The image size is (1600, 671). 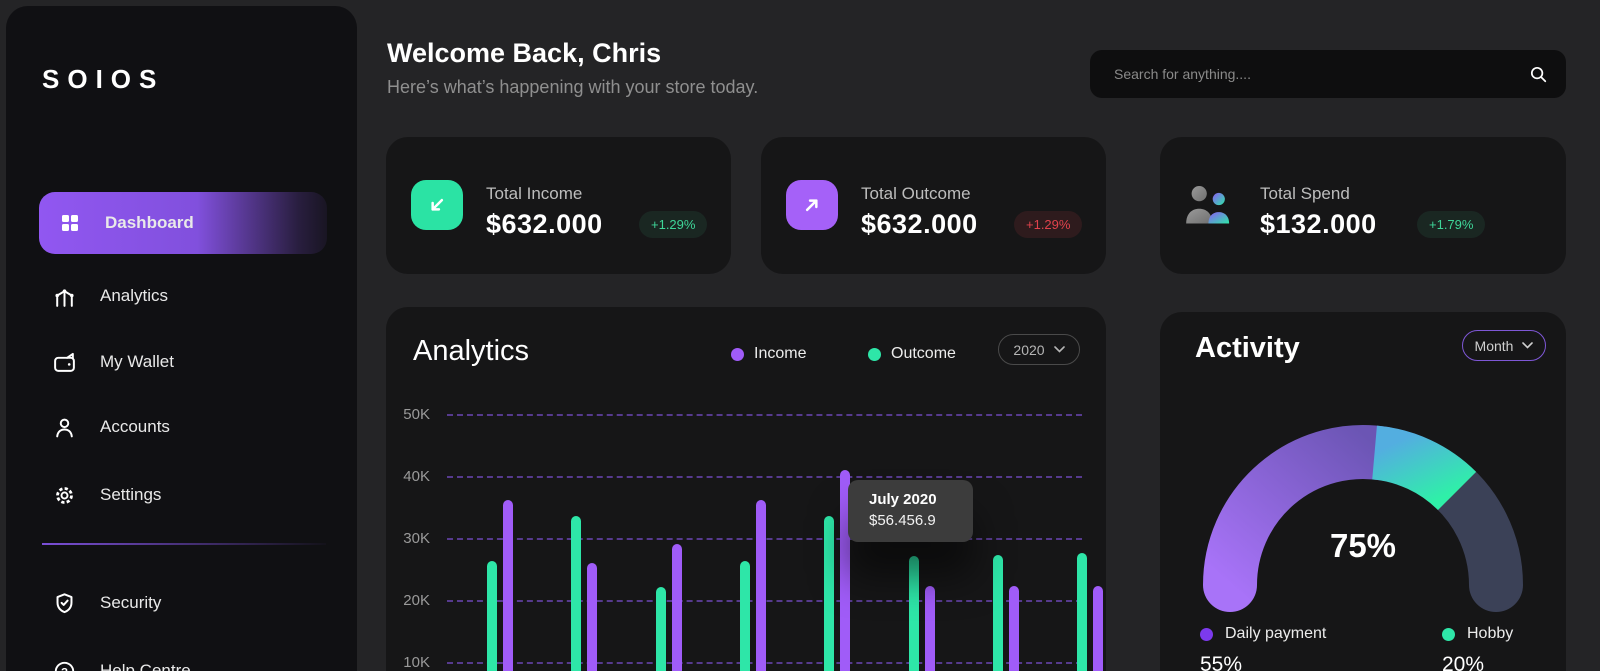 I want to click on activity-legend-hobby: Hobby 20%, so click(x=1477, y=648).